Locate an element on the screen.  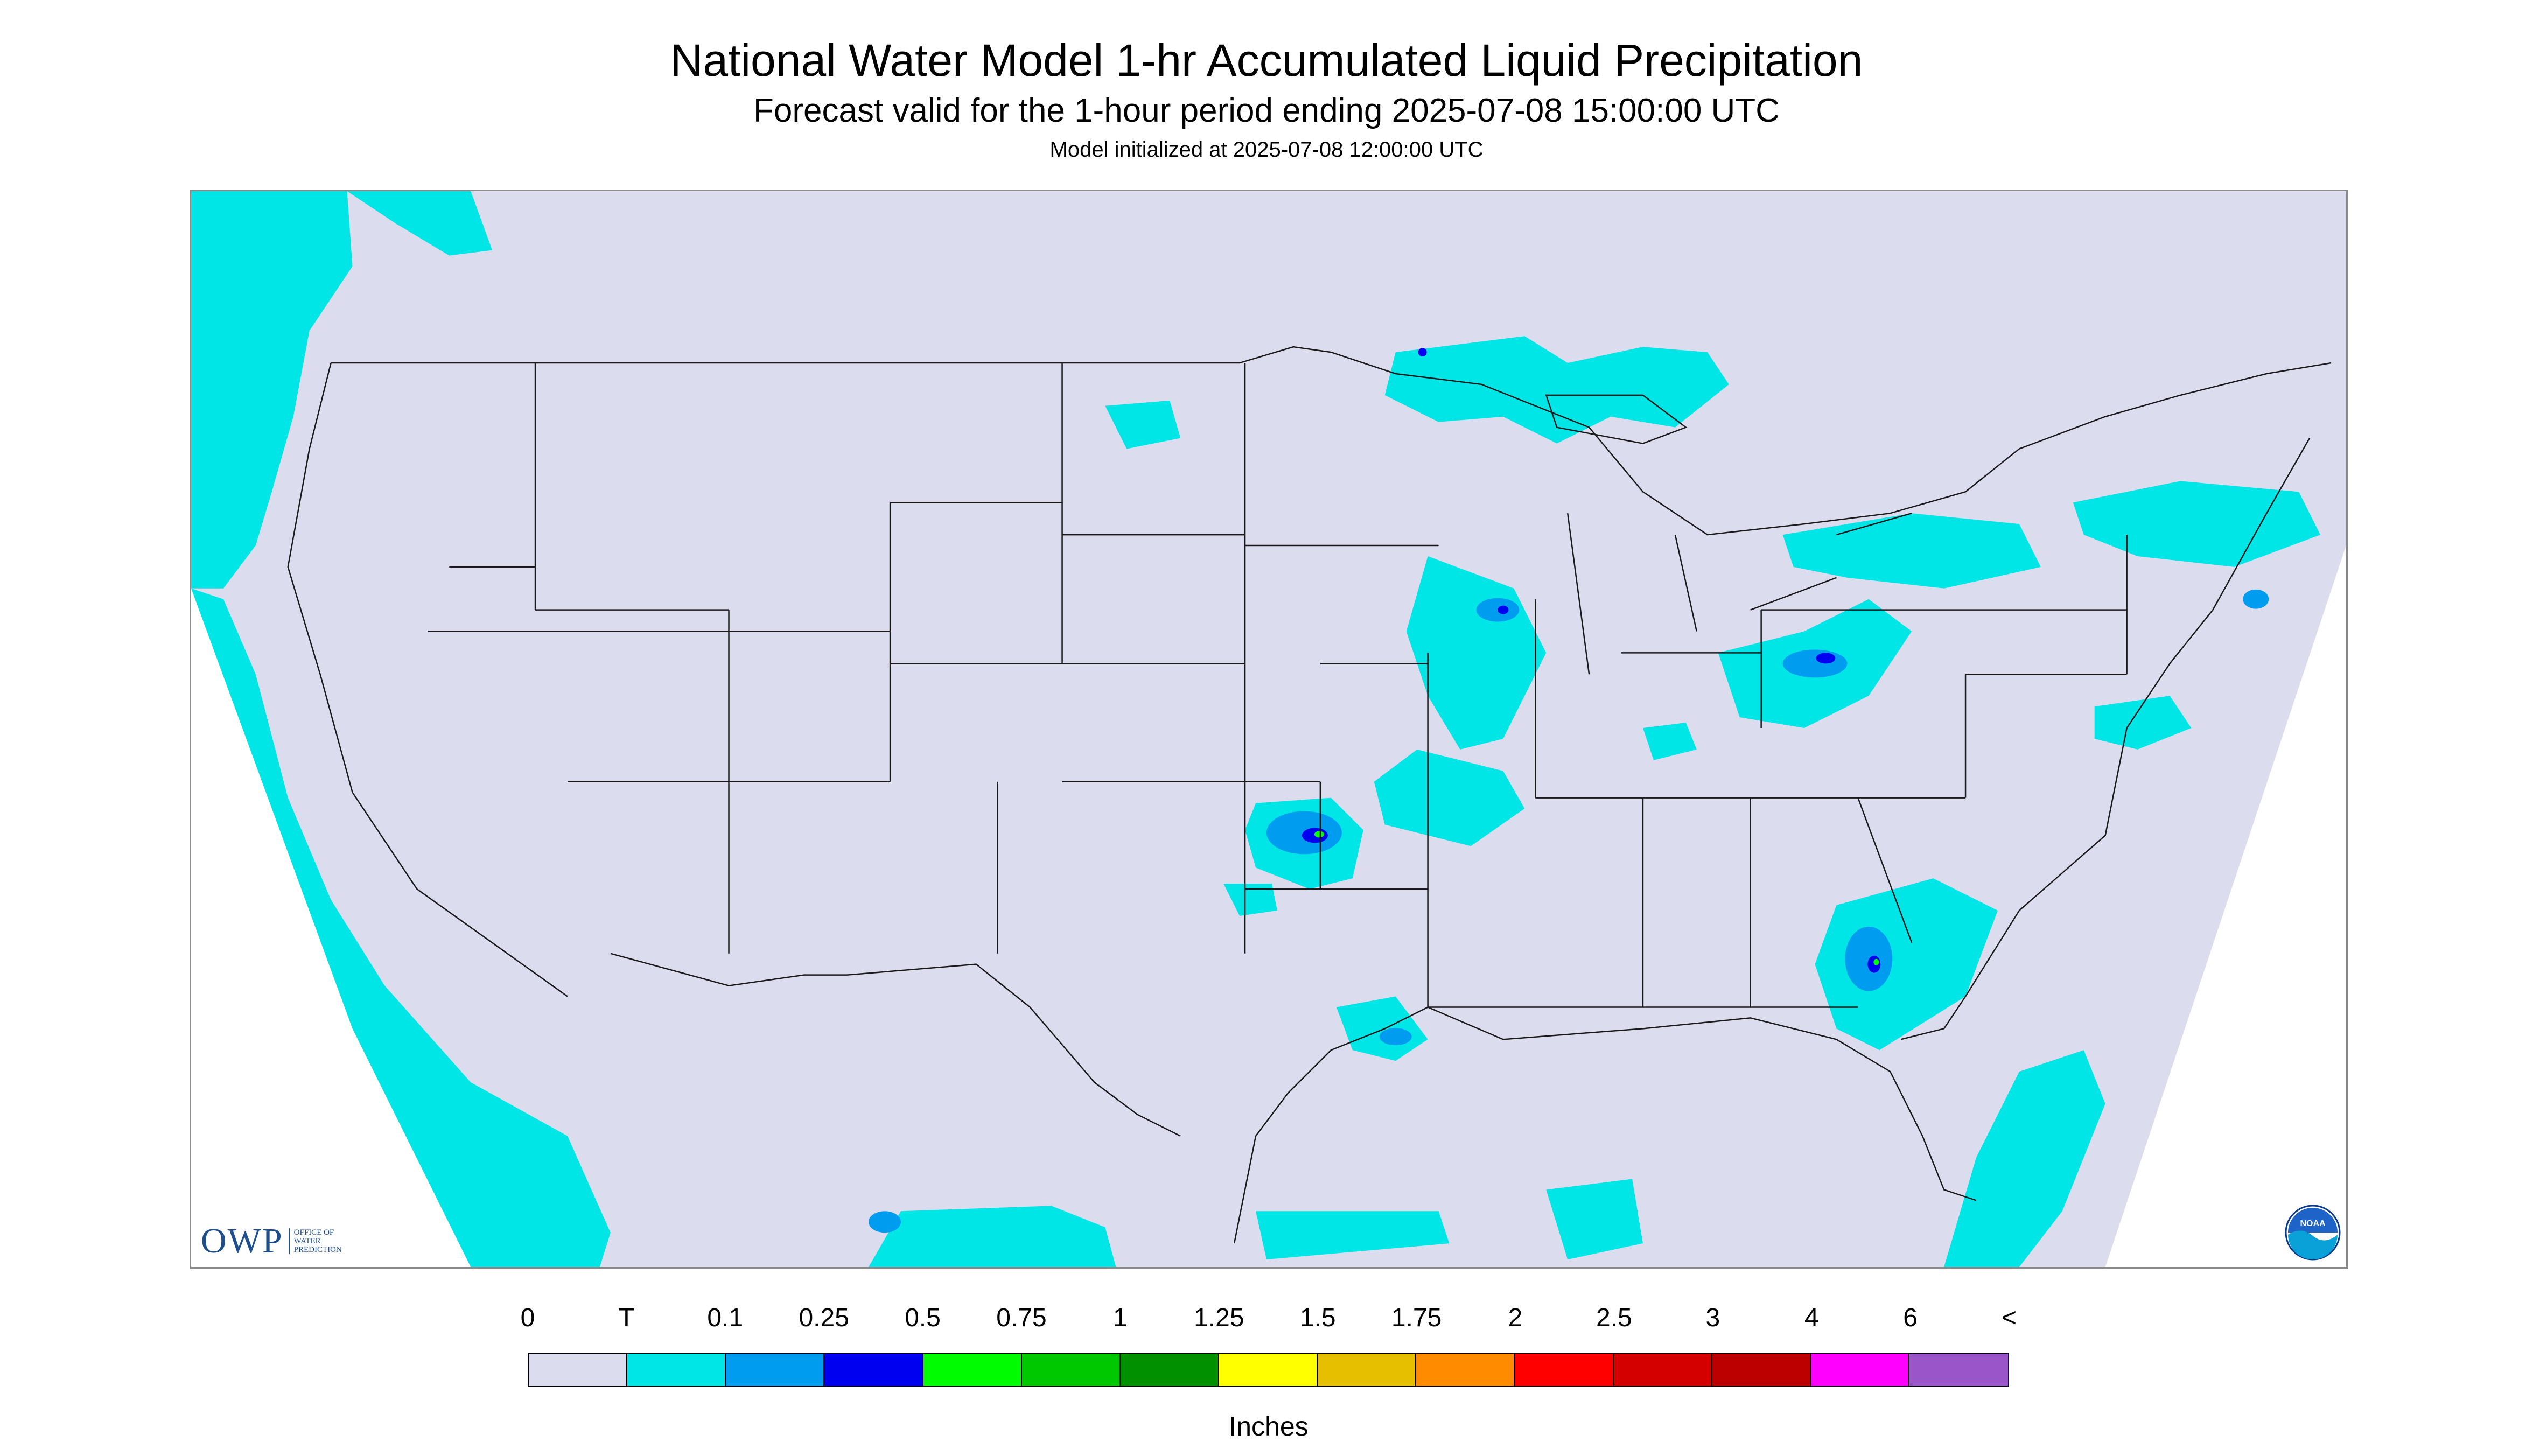
precip-area-north-texas is located at coordinates (1250, 900).